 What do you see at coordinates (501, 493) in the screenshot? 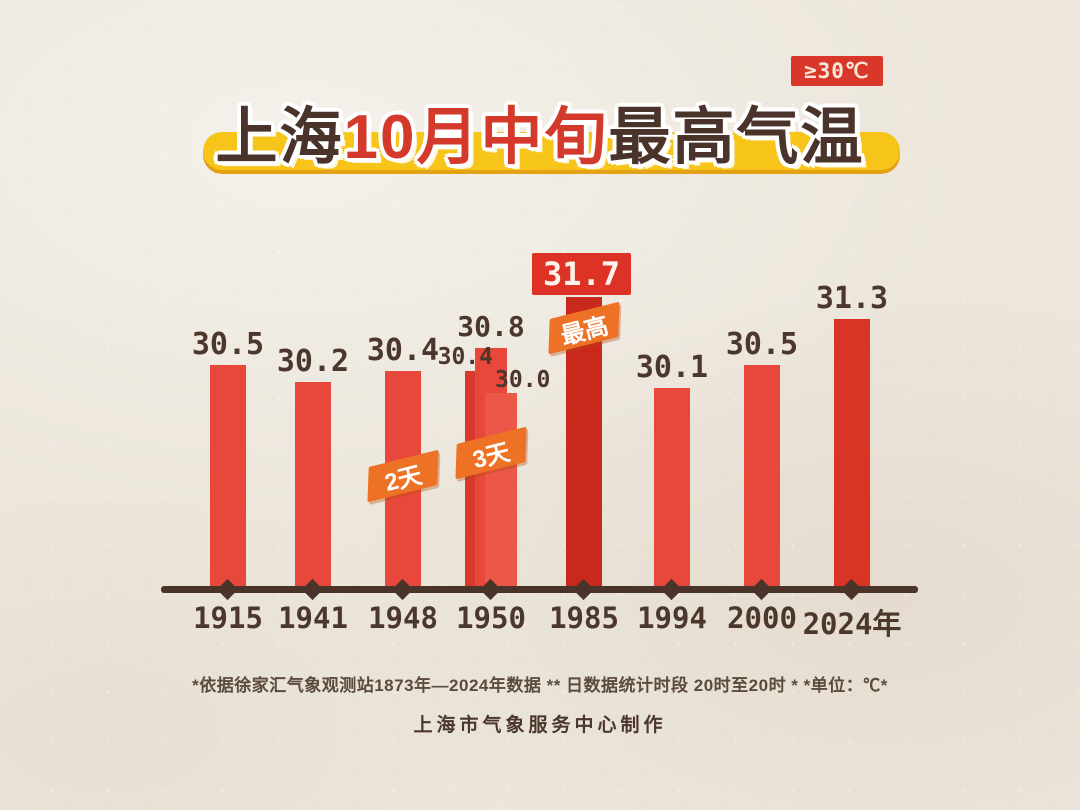
I see `bar-1950-30.0` at bounding box center [501, 493].